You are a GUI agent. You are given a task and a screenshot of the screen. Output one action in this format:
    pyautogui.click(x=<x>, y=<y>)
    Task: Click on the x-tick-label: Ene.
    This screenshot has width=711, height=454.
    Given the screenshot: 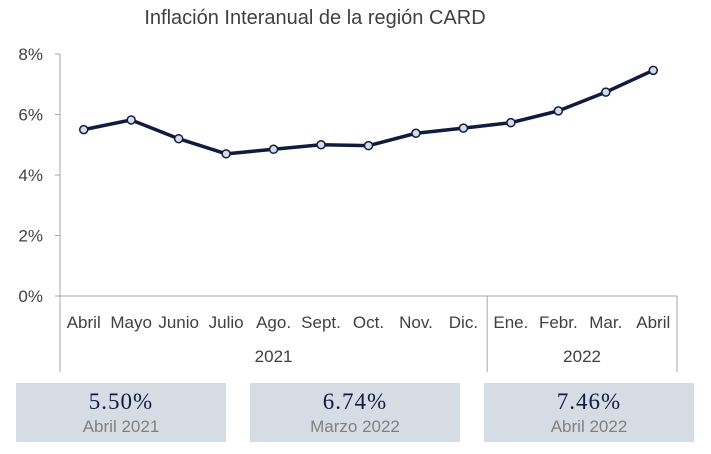 What is the action you would take?
    pyautogui.click(x=510, y=322)
    